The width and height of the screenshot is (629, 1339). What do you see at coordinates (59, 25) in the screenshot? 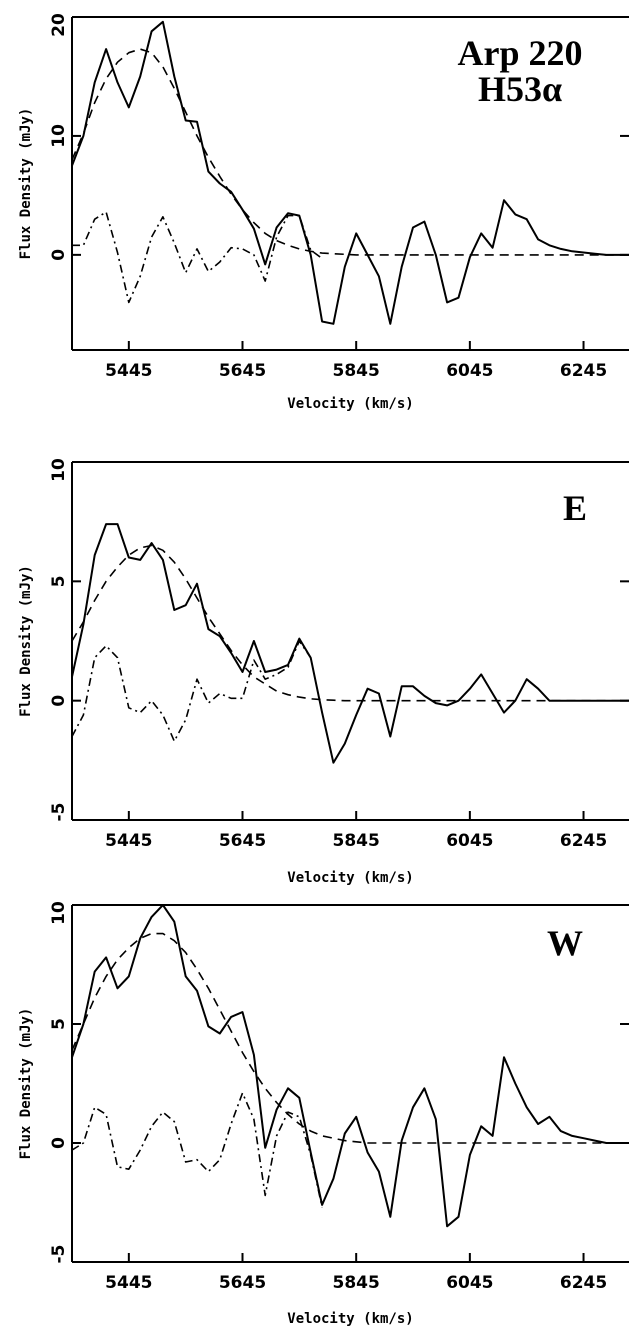
I see `y-tick-label: 20` at bounding box center [59, 25].